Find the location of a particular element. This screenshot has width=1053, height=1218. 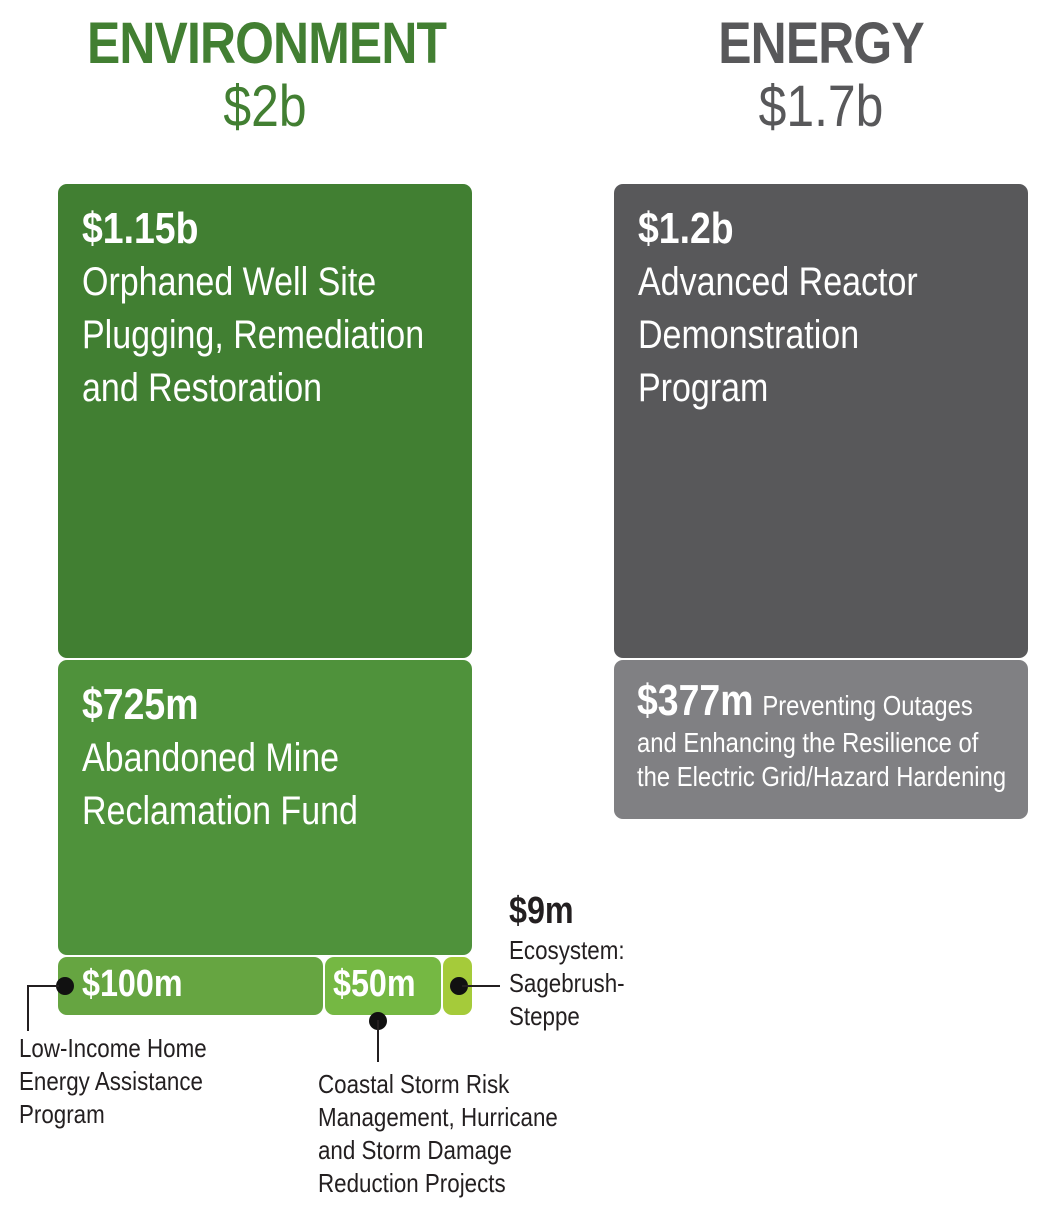

segment-amount: $1.15b is located at coordinates (140, 228).